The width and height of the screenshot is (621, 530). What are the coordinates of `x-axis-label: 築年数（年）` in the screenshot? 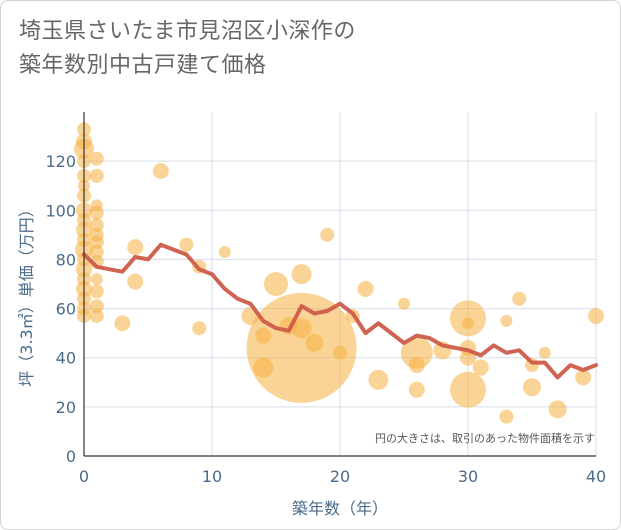 It's located at (340, 508).